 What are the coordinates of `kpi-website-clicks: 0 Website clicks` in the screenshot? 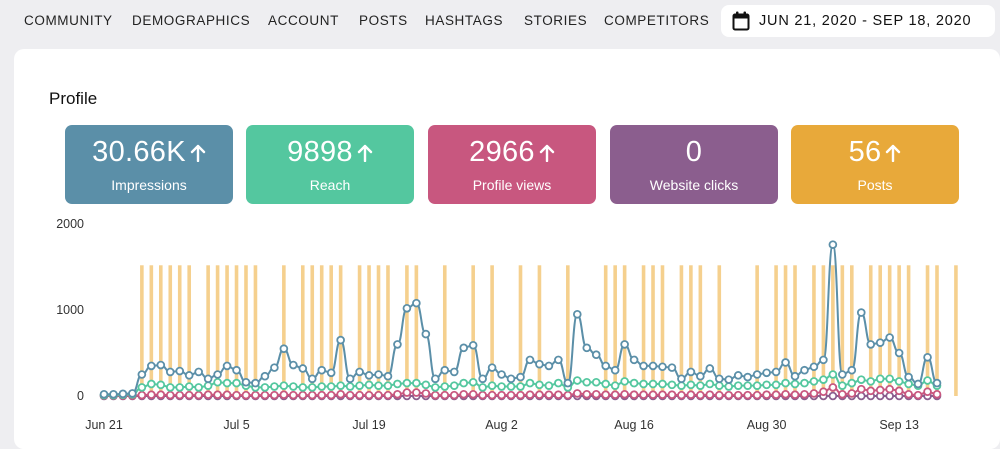 It's located at (694, 164).